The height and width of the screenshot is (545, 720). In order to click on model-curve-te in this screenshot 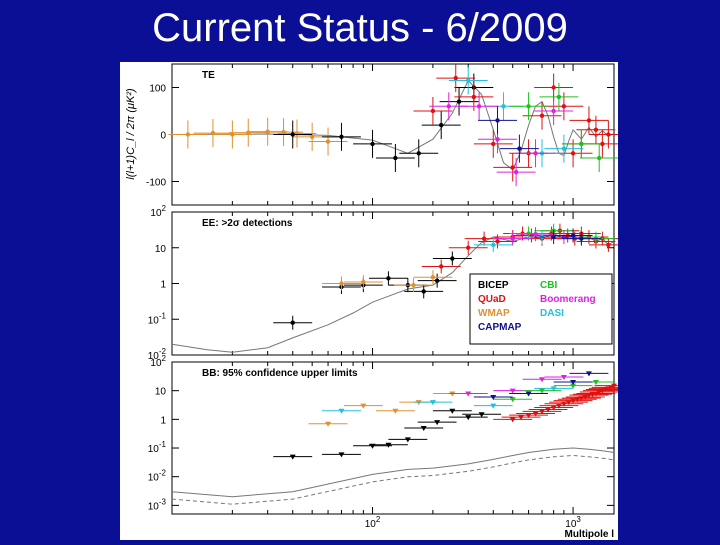, I will do `click(393, 125)`.